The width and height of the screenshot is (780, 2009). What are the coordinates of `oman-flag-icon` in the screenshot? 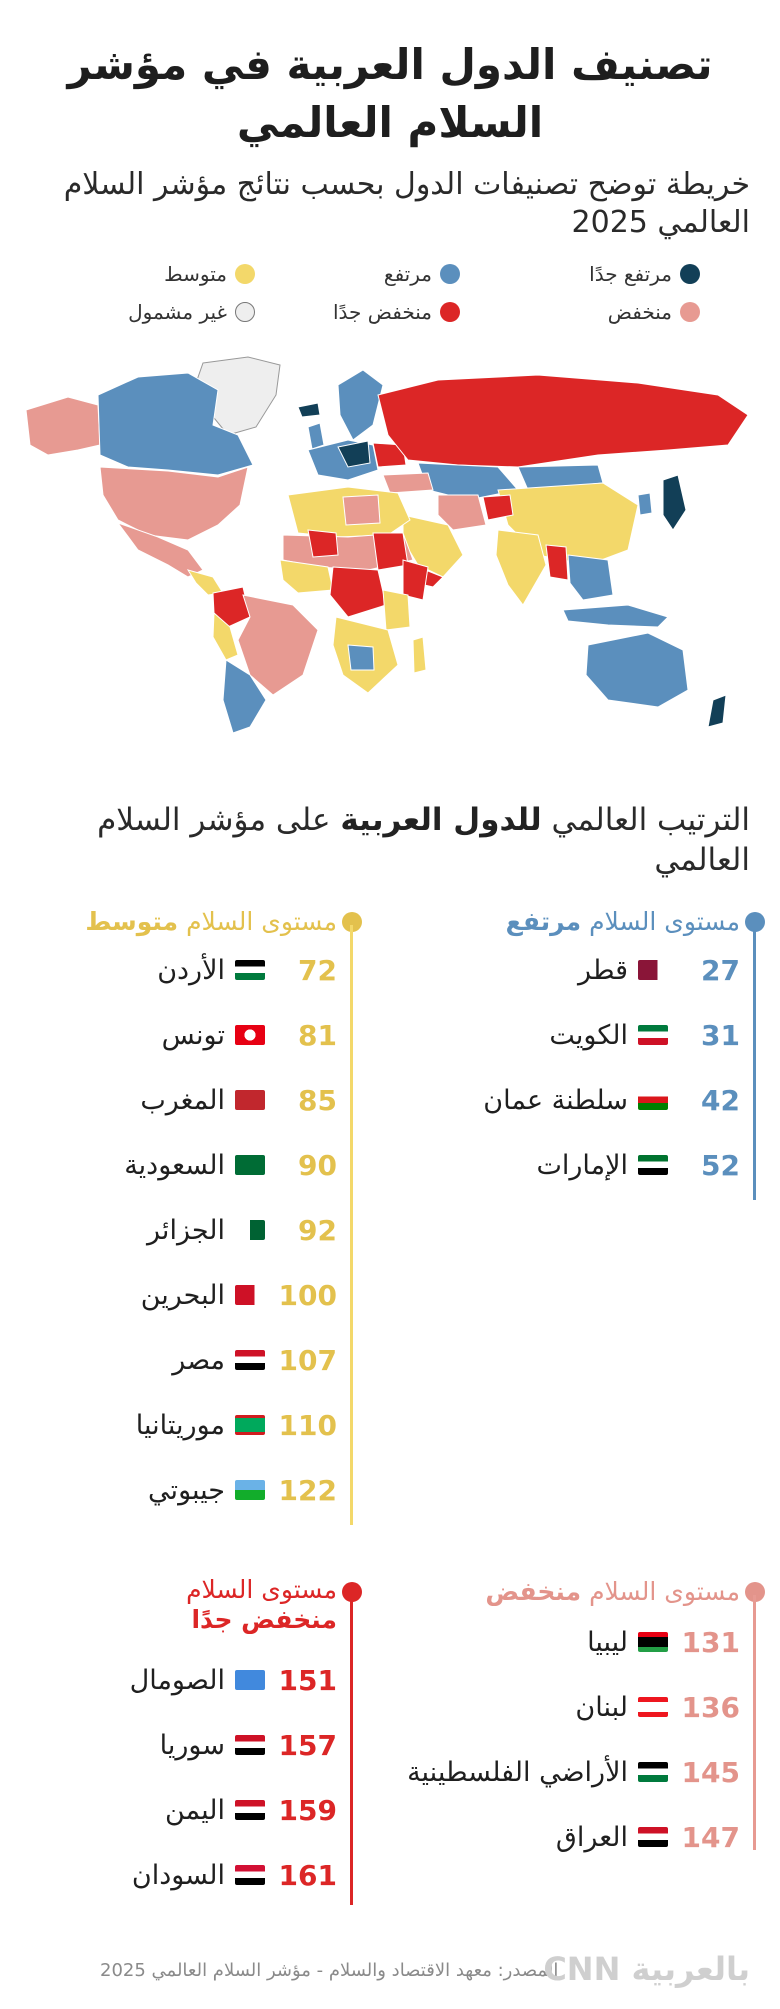 It's located at (653, 1100).